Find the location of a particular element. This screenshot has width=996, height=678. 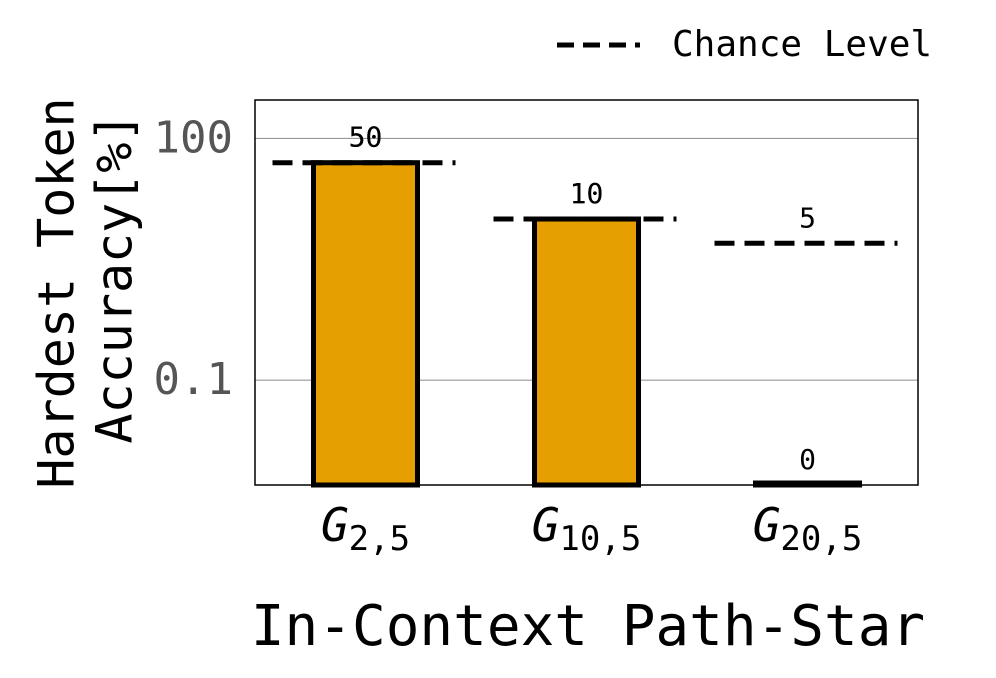

x-tick-label: G10,5 is located at coordinates (587, 528).